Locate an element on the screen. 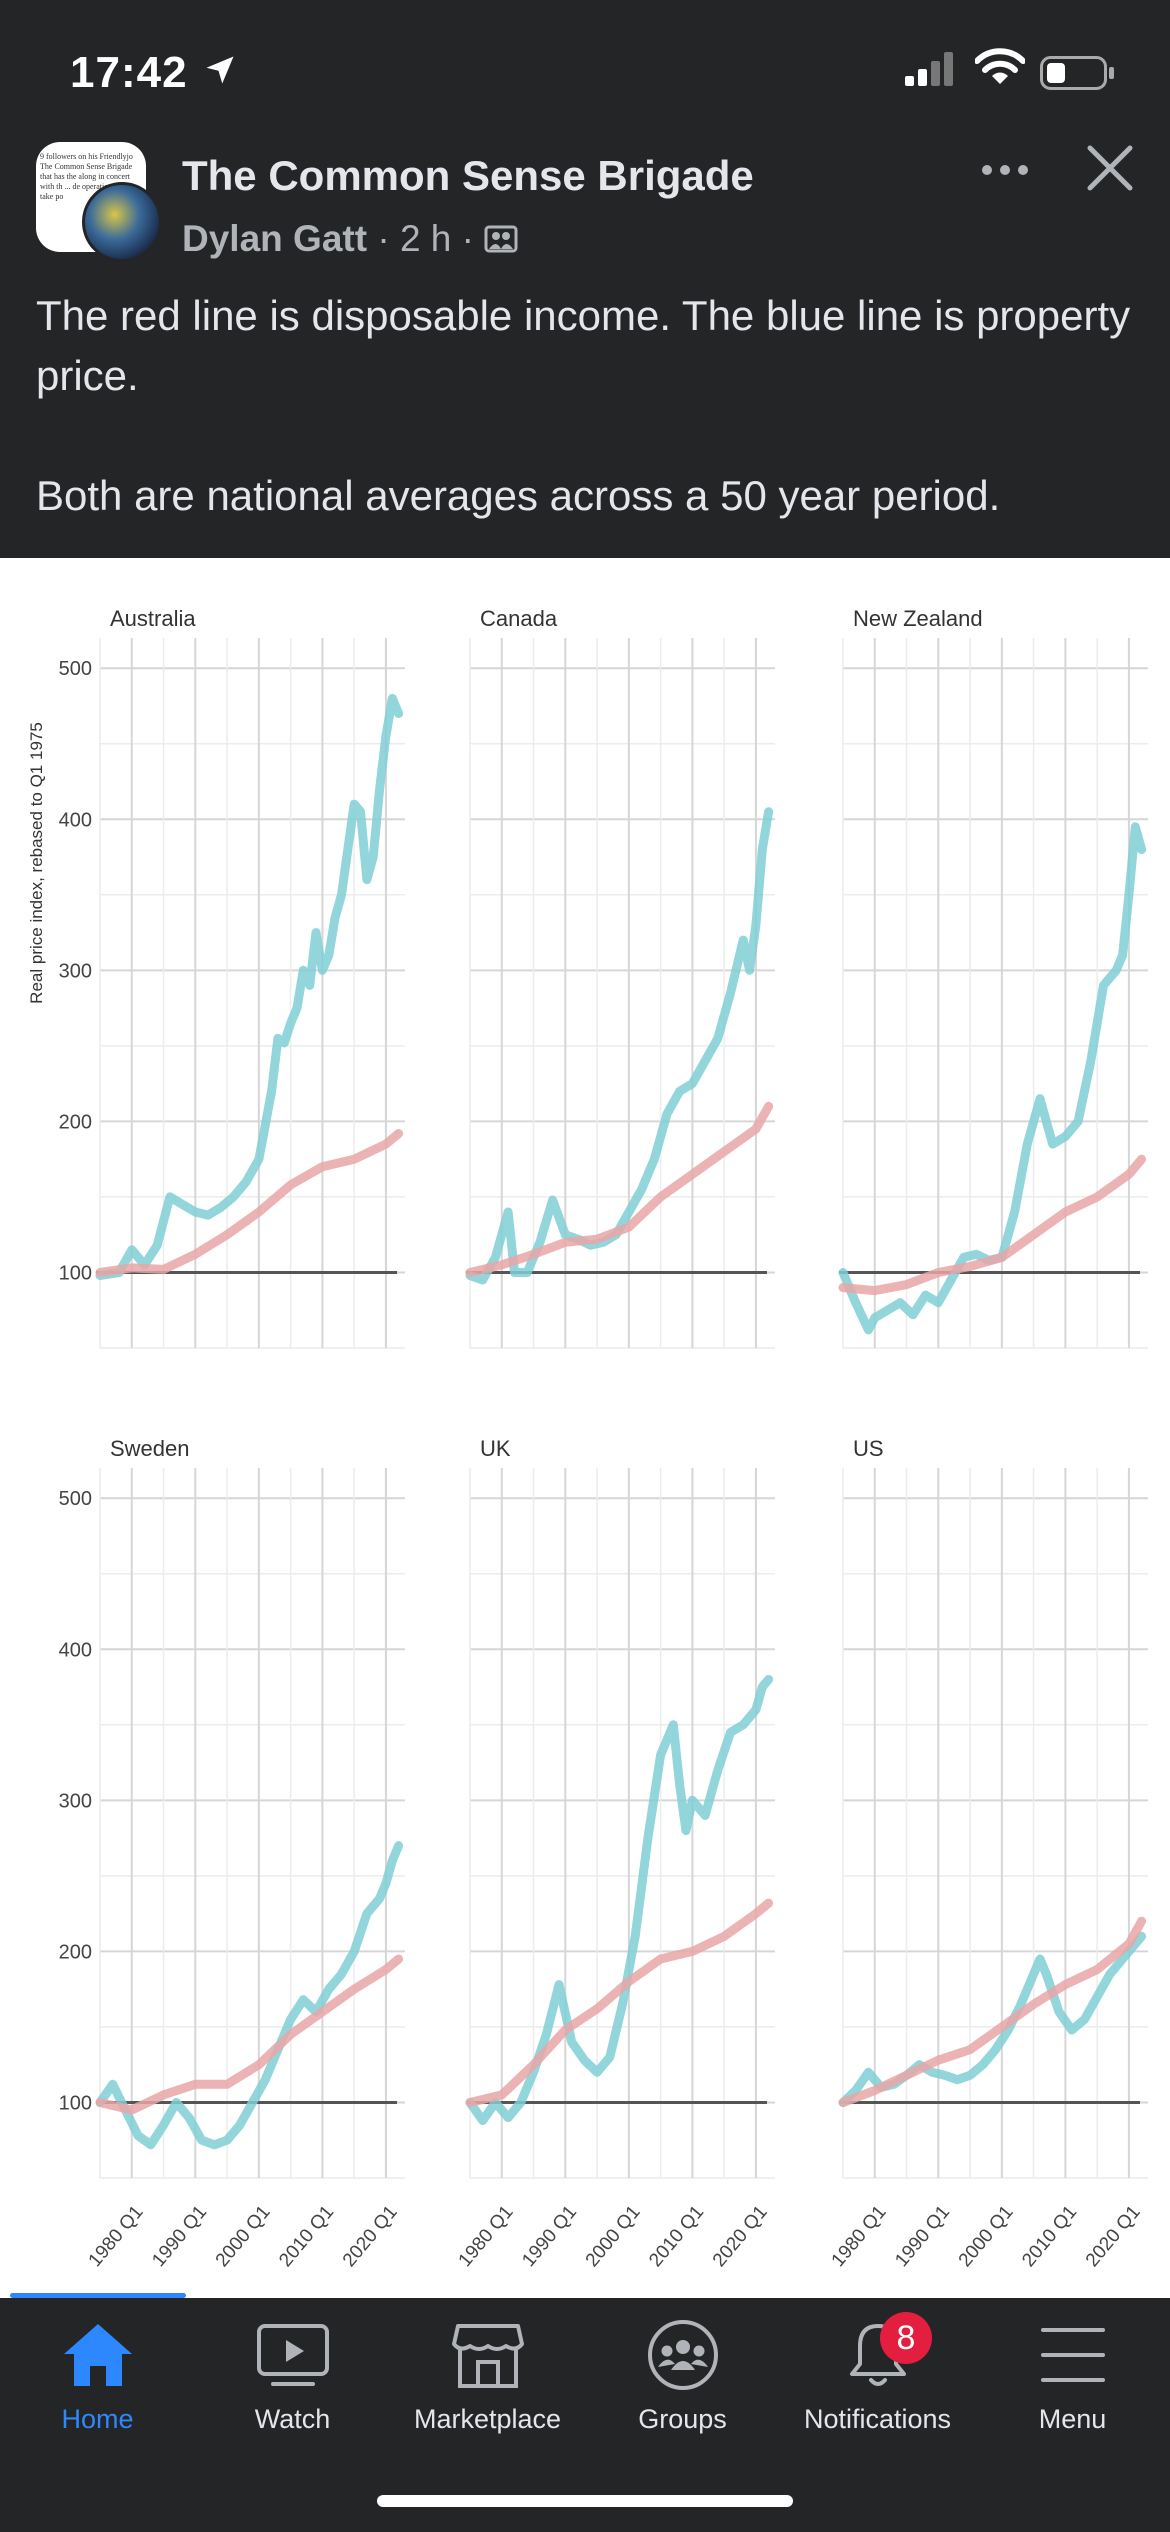 The image size is (1170, 2532). active-tab-indicator is located at coordinates (98, 2295).